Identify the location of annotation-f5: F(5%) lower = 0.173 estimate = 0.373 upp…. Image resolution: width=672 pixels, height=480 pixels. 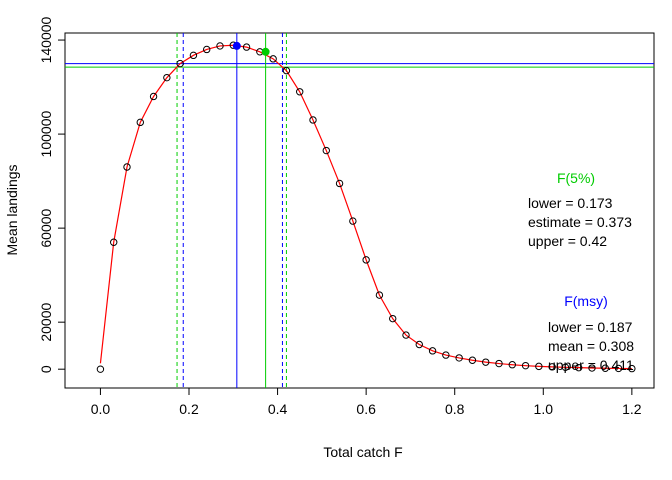
(580, 209).